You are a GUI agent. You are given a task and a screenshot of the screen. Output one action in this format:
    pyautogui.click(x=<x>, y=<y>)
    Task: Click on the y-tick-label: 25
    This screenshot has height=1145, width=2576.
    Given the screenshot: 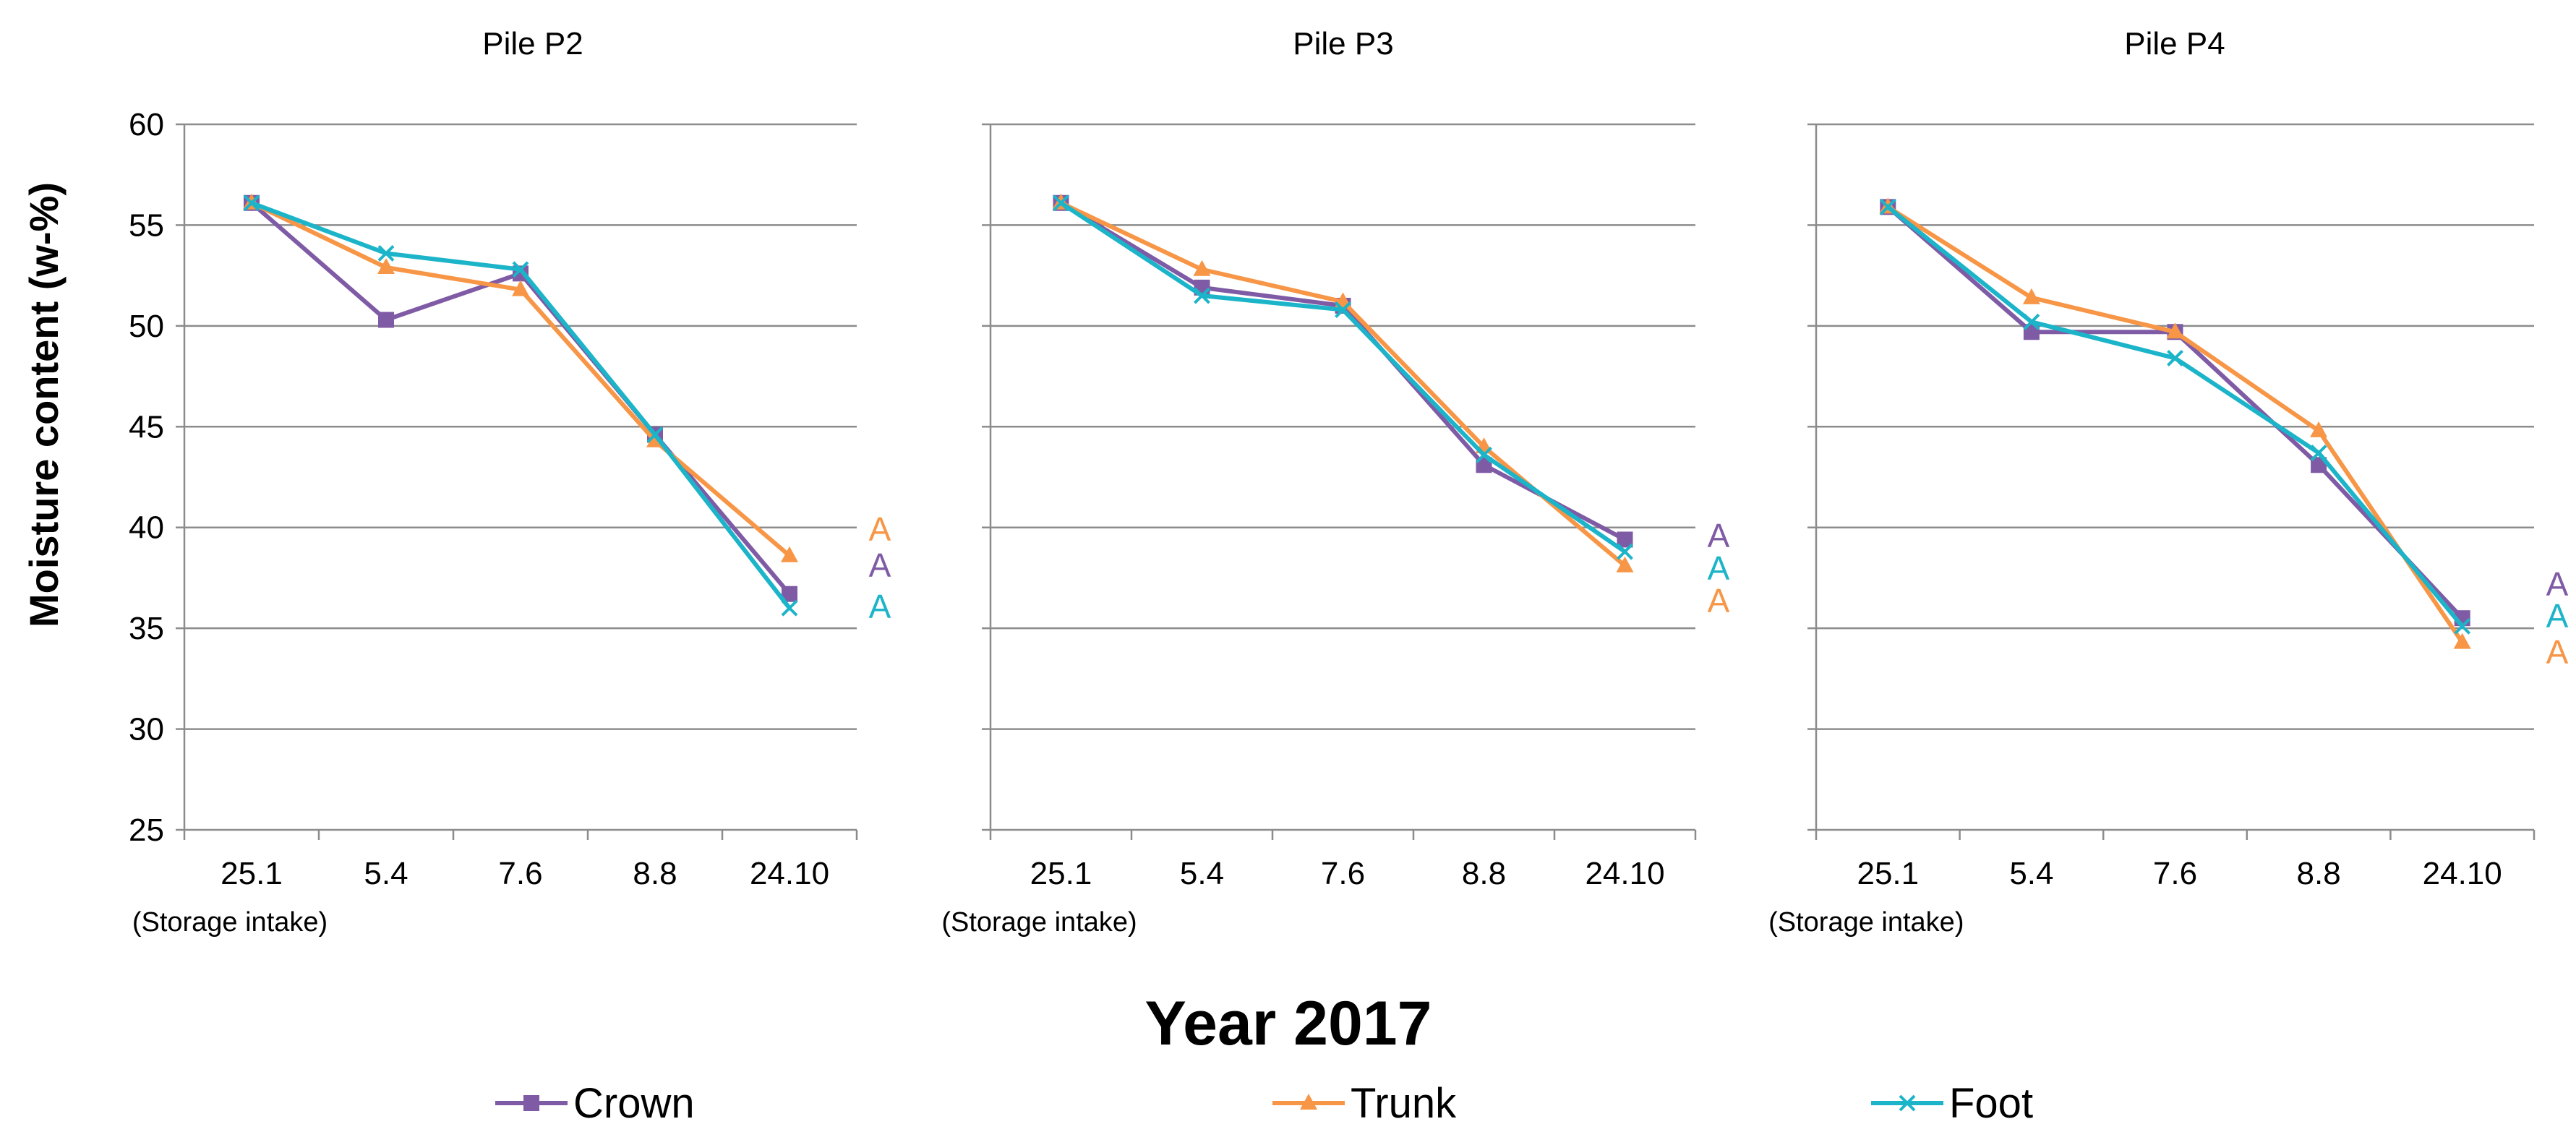 What is the action you would take?
    pyautogui.click(x=146, y=830)
    